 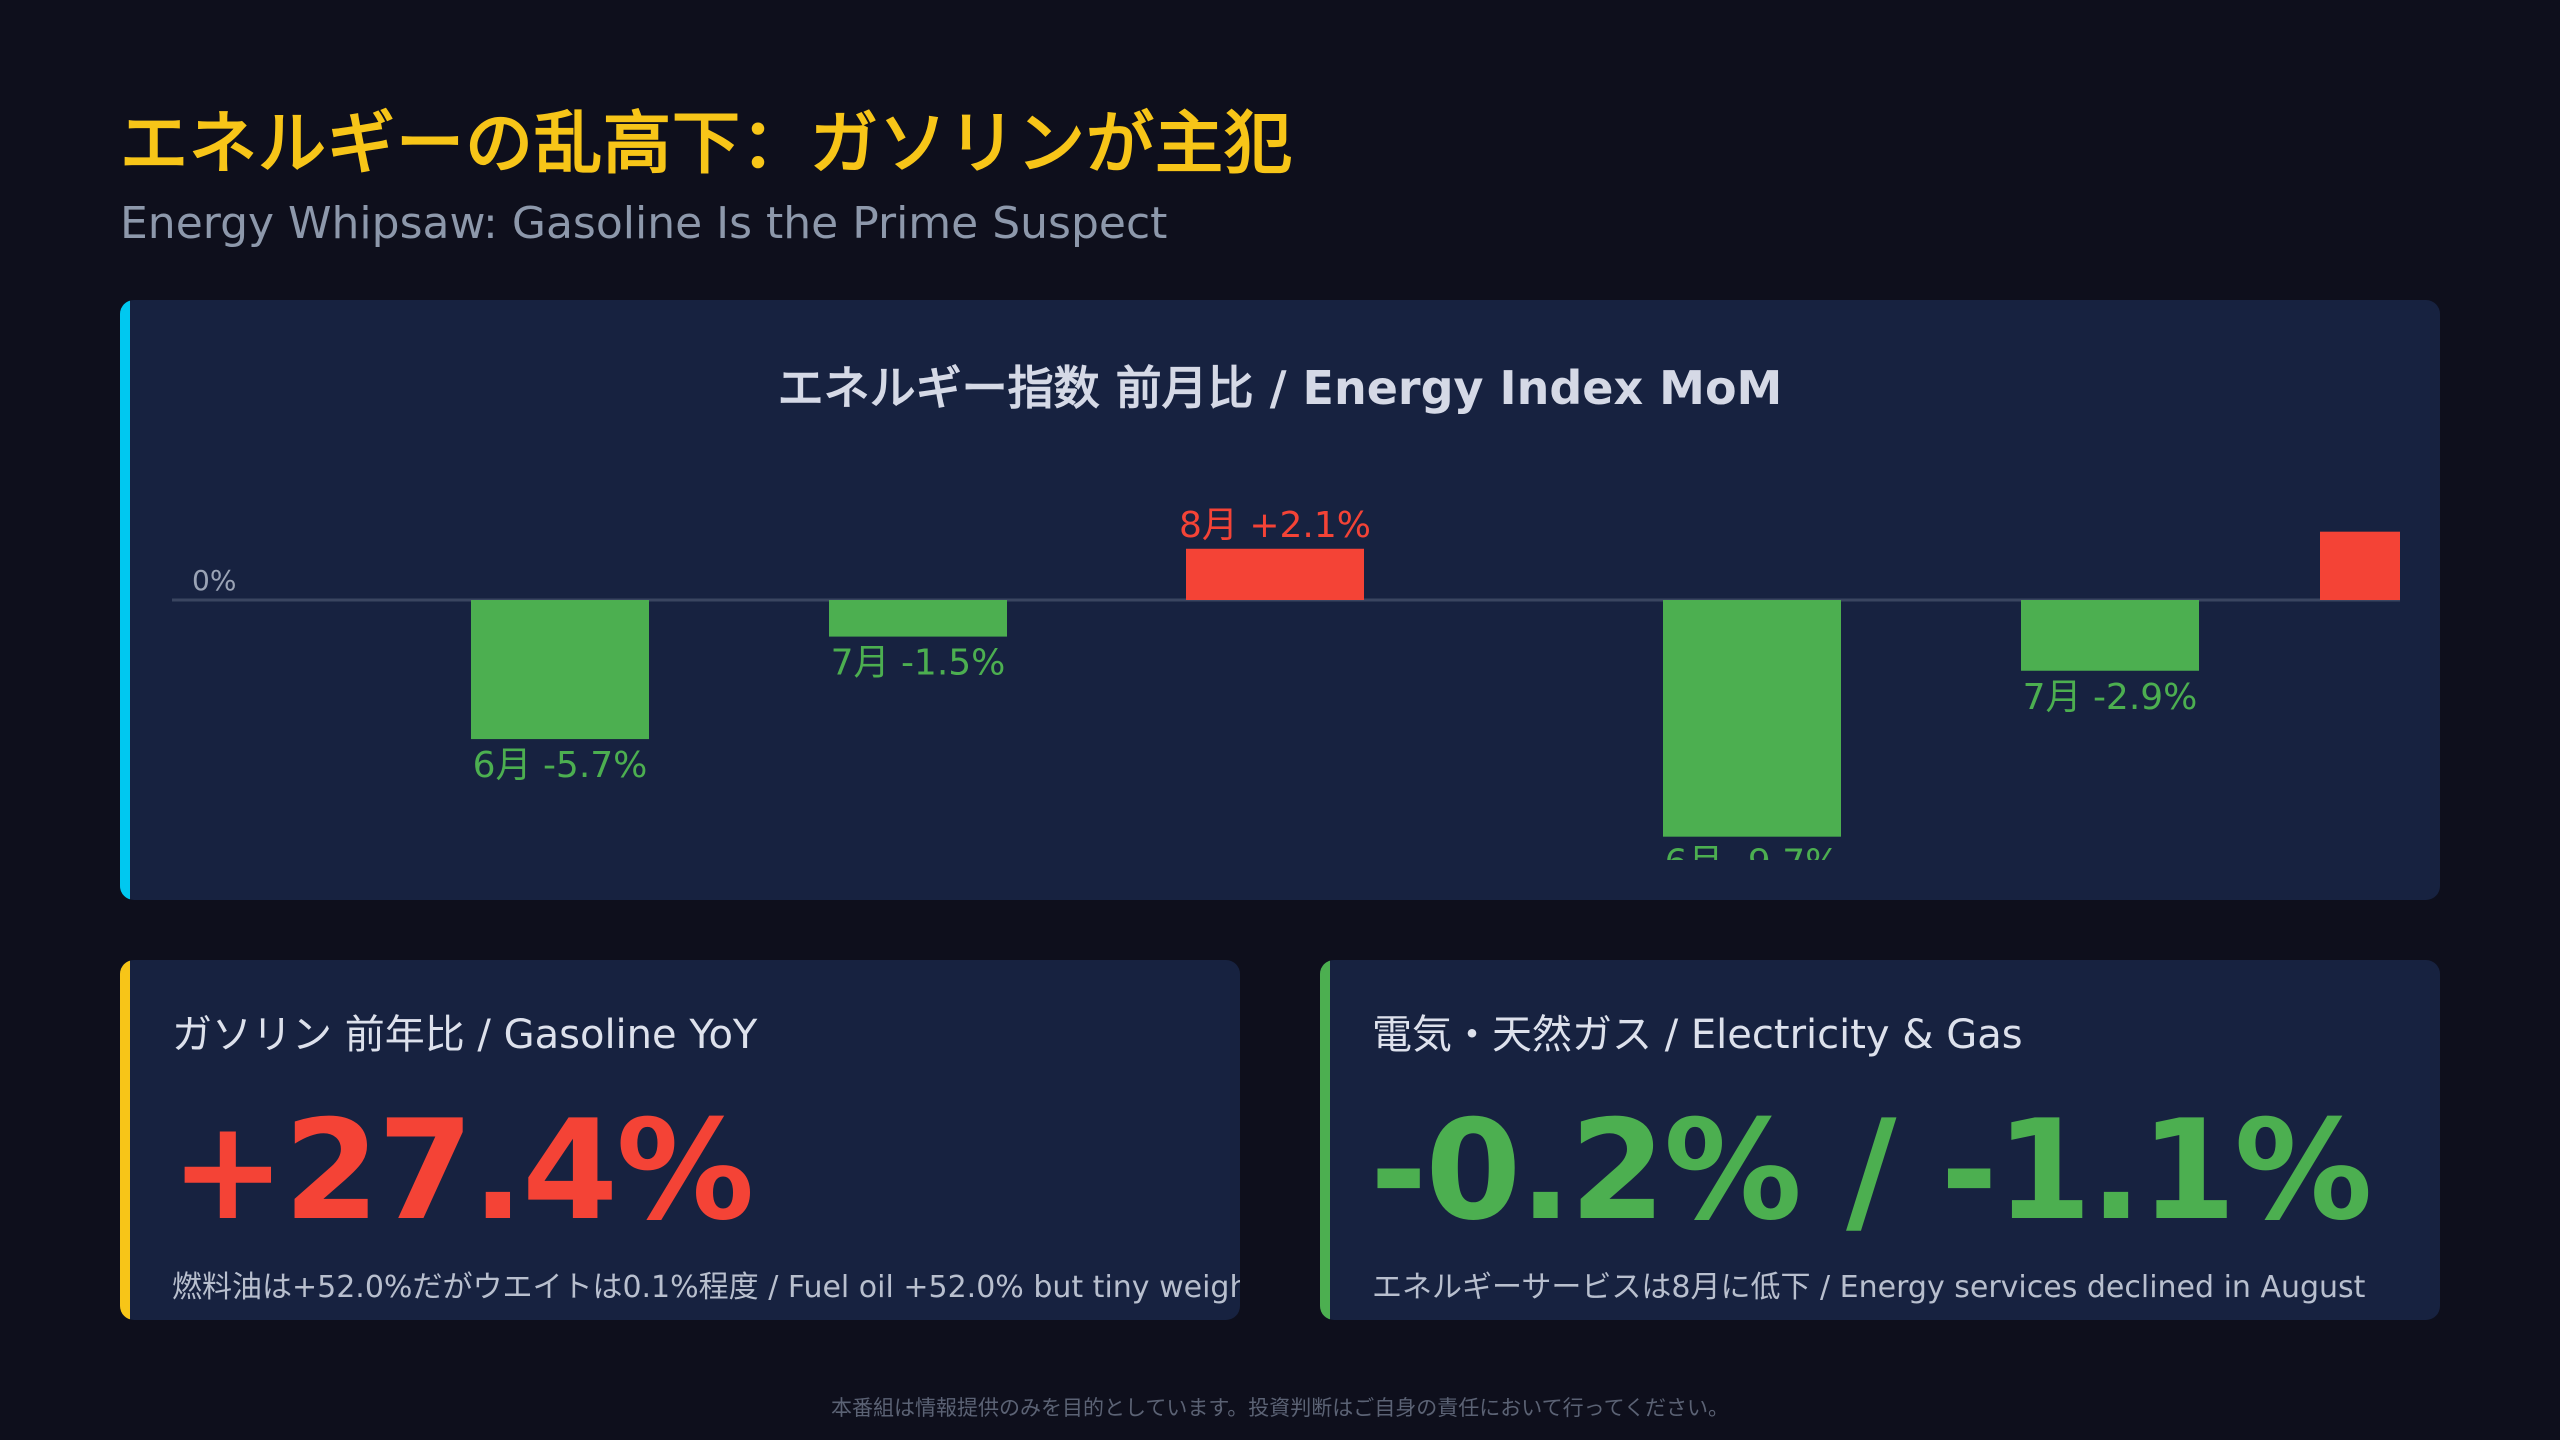 What do you see at coordinates (2110, 697) in the screenshot?
I see `bar-data-label: 7月 -2.9%` at bounding box center [2110, 697].